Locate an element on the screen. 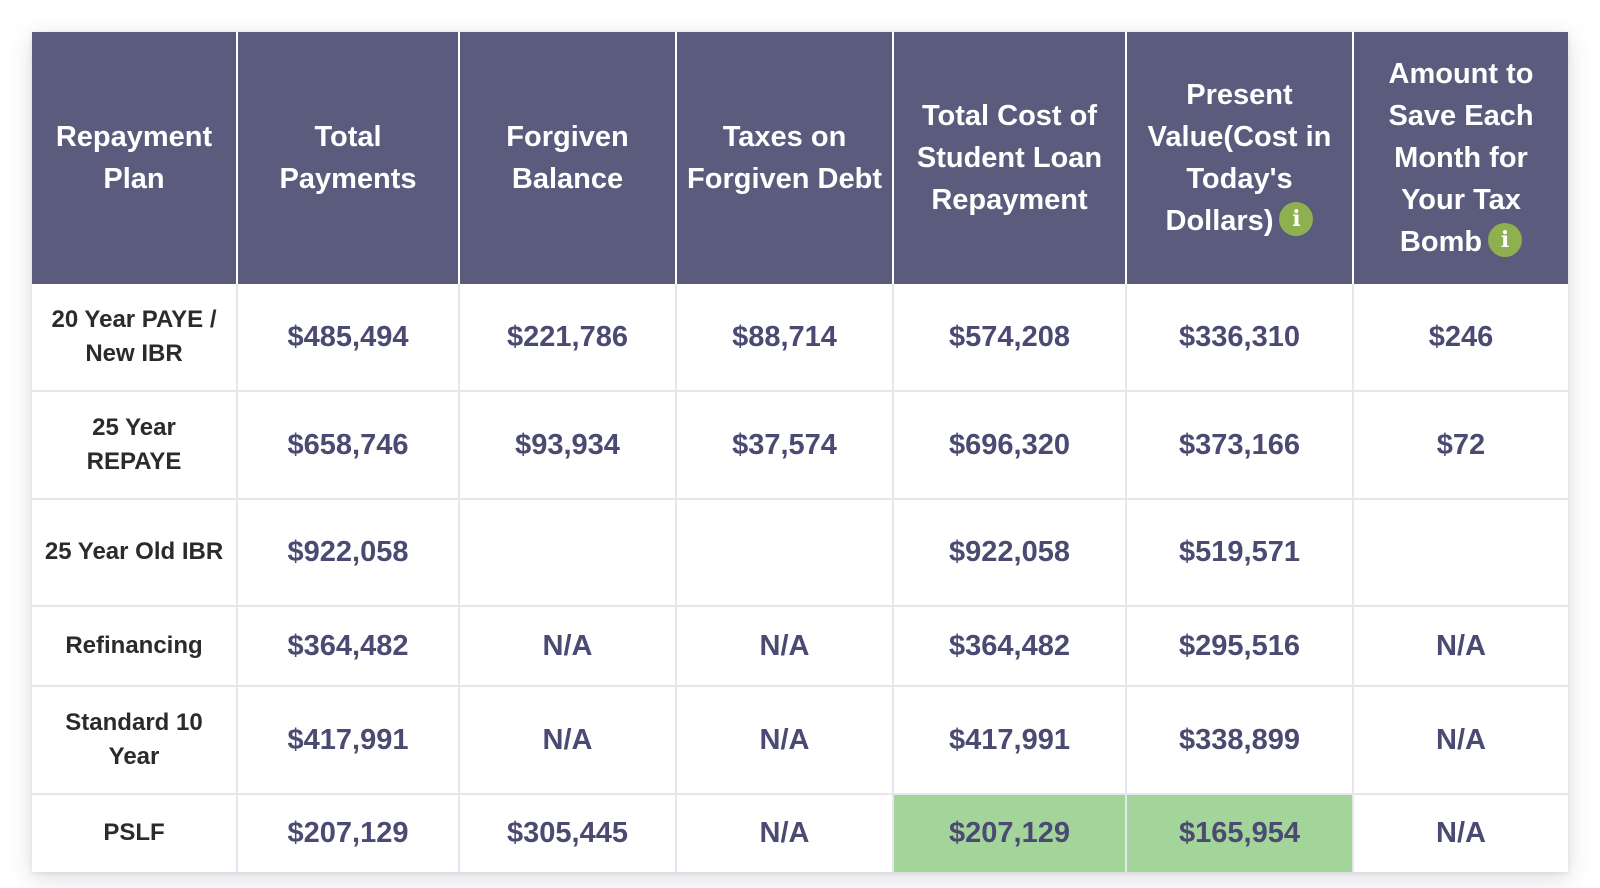 The height and width of the screenshot is (888, 1600). header-label: Total Payments is located at coordinates (348, 158).